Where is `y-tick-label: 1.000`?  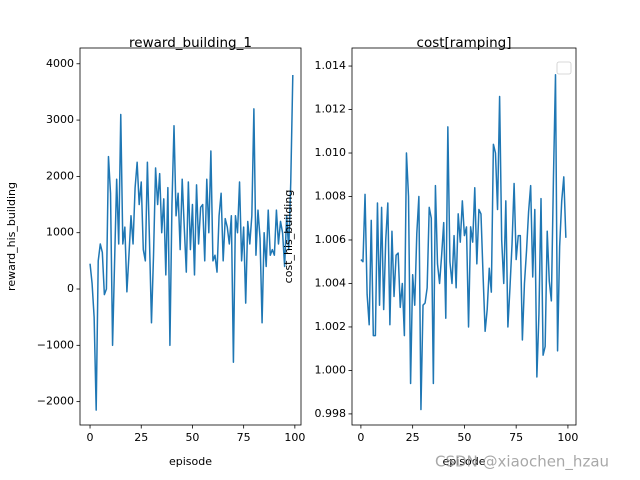
y-tick-label: 1.000 is located at coordinates (331, 369).